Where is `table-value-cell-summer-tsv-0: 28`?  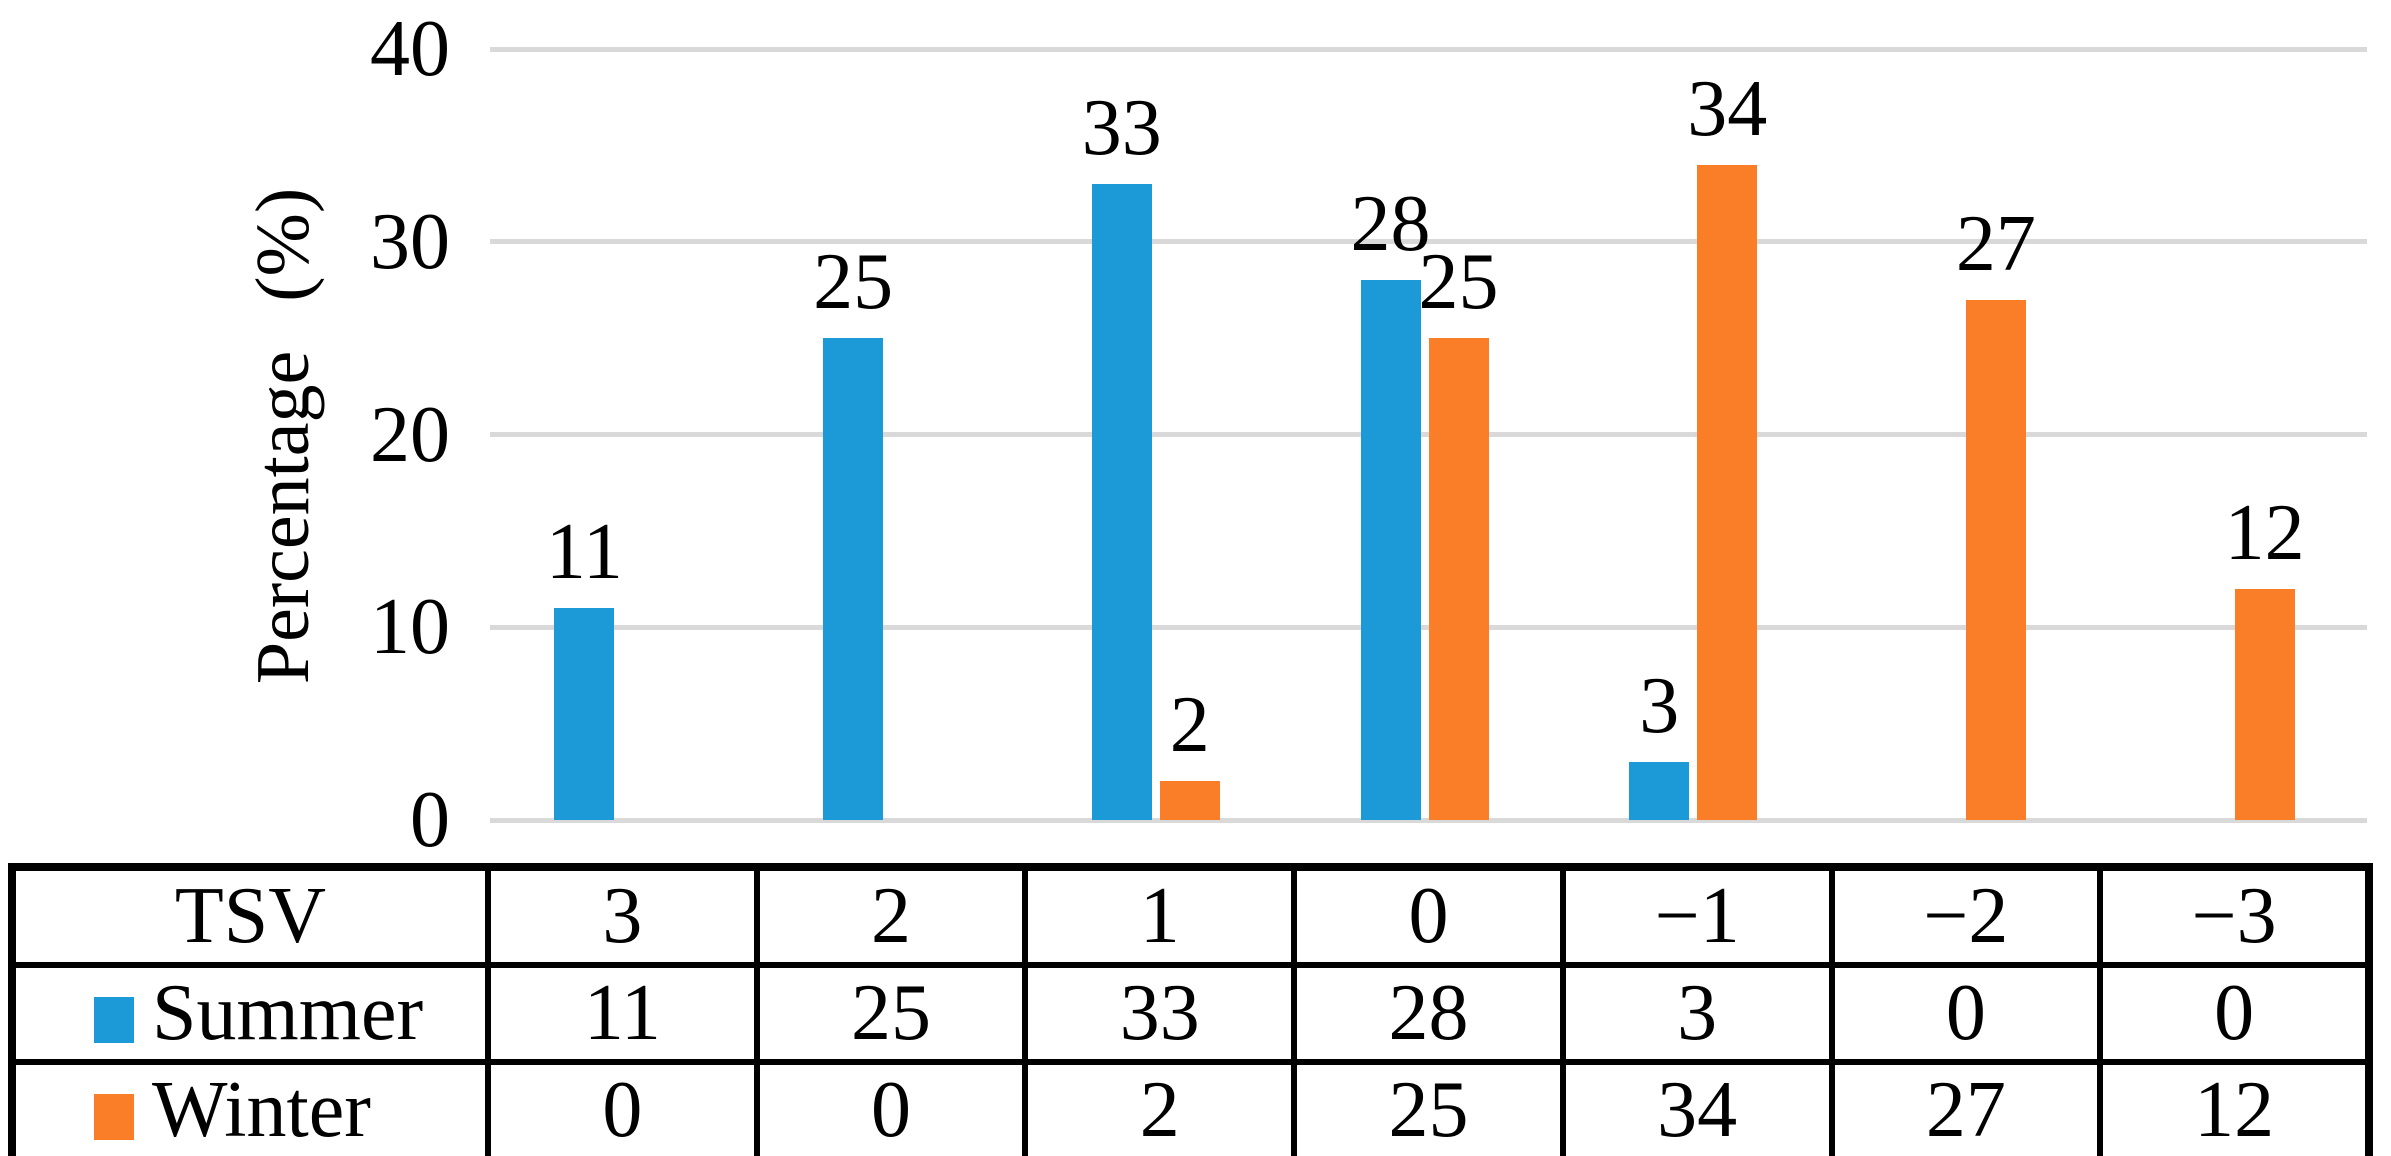 table-value-cell-summer-tsv-0: 28 is located at coordinates (1428, 1013).